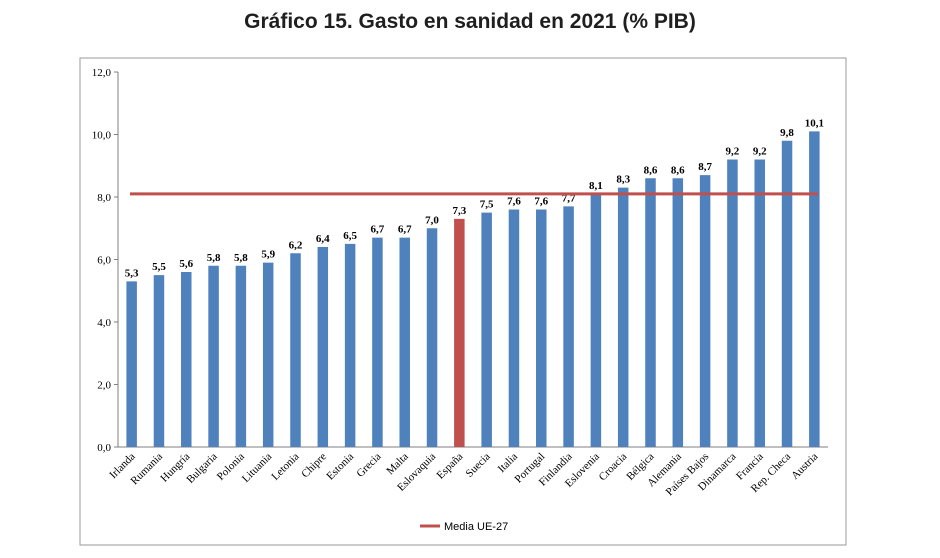 This screenshot has width=940, height=558. Describe the element at coordinates (102, 73) in the screenshot. I see `y-tick-label: 12,0` at that location.